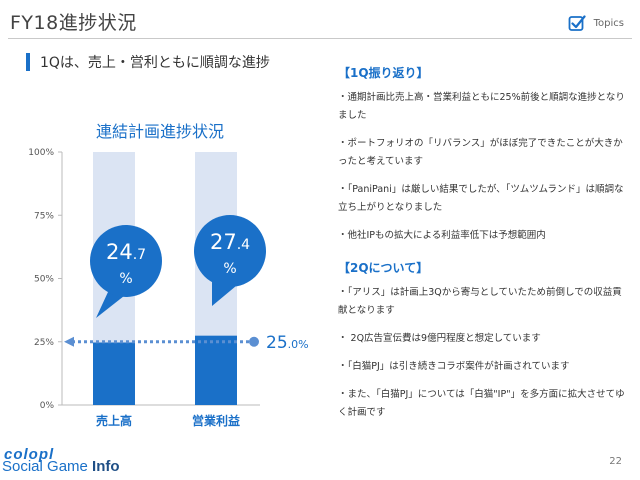 This screenshot has width=640, height=480. I want to click on callout-bubble: 27.4%, so click(230, 260).